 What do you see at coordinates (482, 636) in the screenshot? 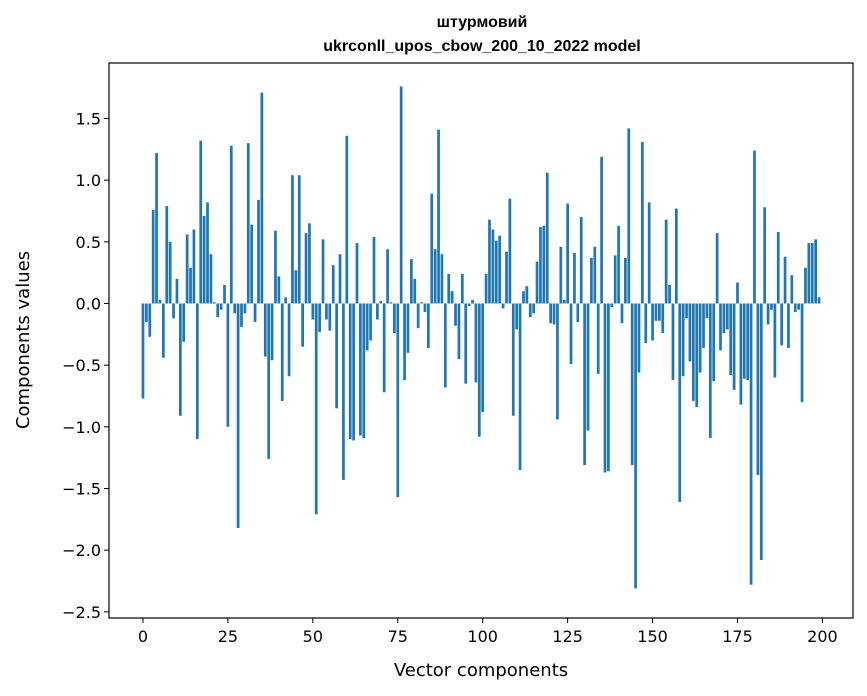
I see `x-tick-label: 100` at bounding box center [482, 636].